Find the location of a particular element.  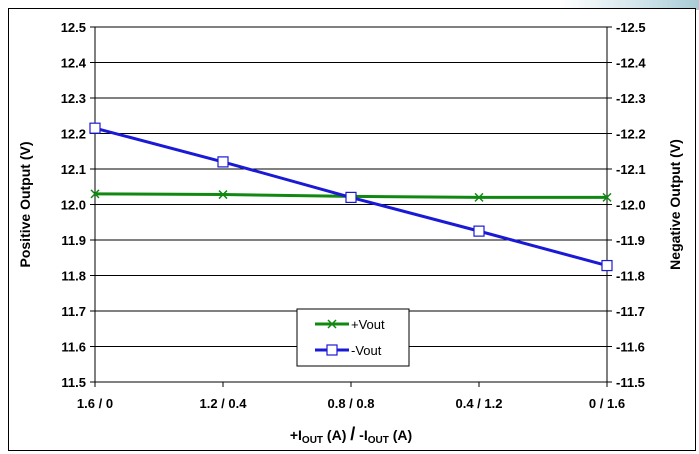

left-tick-label: 11.8 is located at coordinates (73, 276).